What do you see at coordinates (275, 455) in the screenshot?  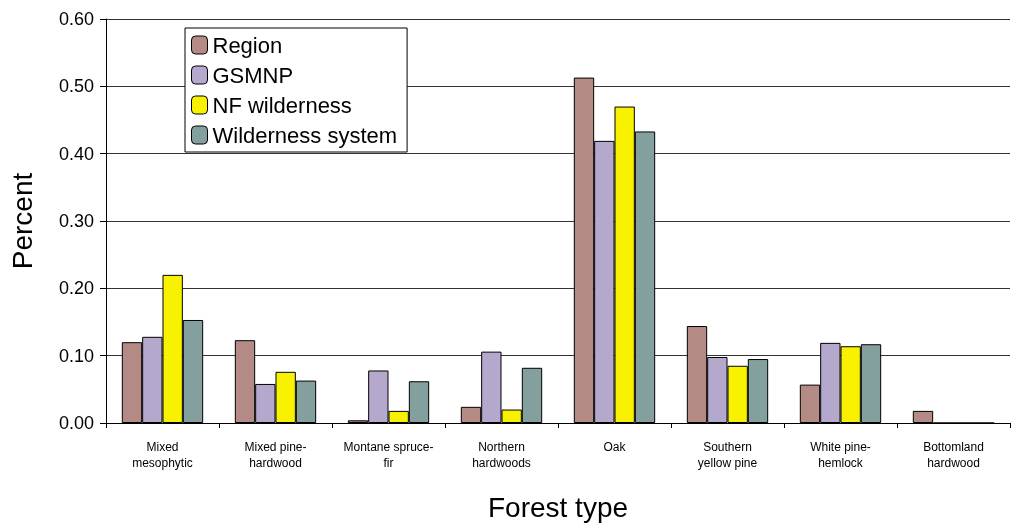 I see `x-tick-label: Mixed pine-hardwood` at bounding box center [275, 455].